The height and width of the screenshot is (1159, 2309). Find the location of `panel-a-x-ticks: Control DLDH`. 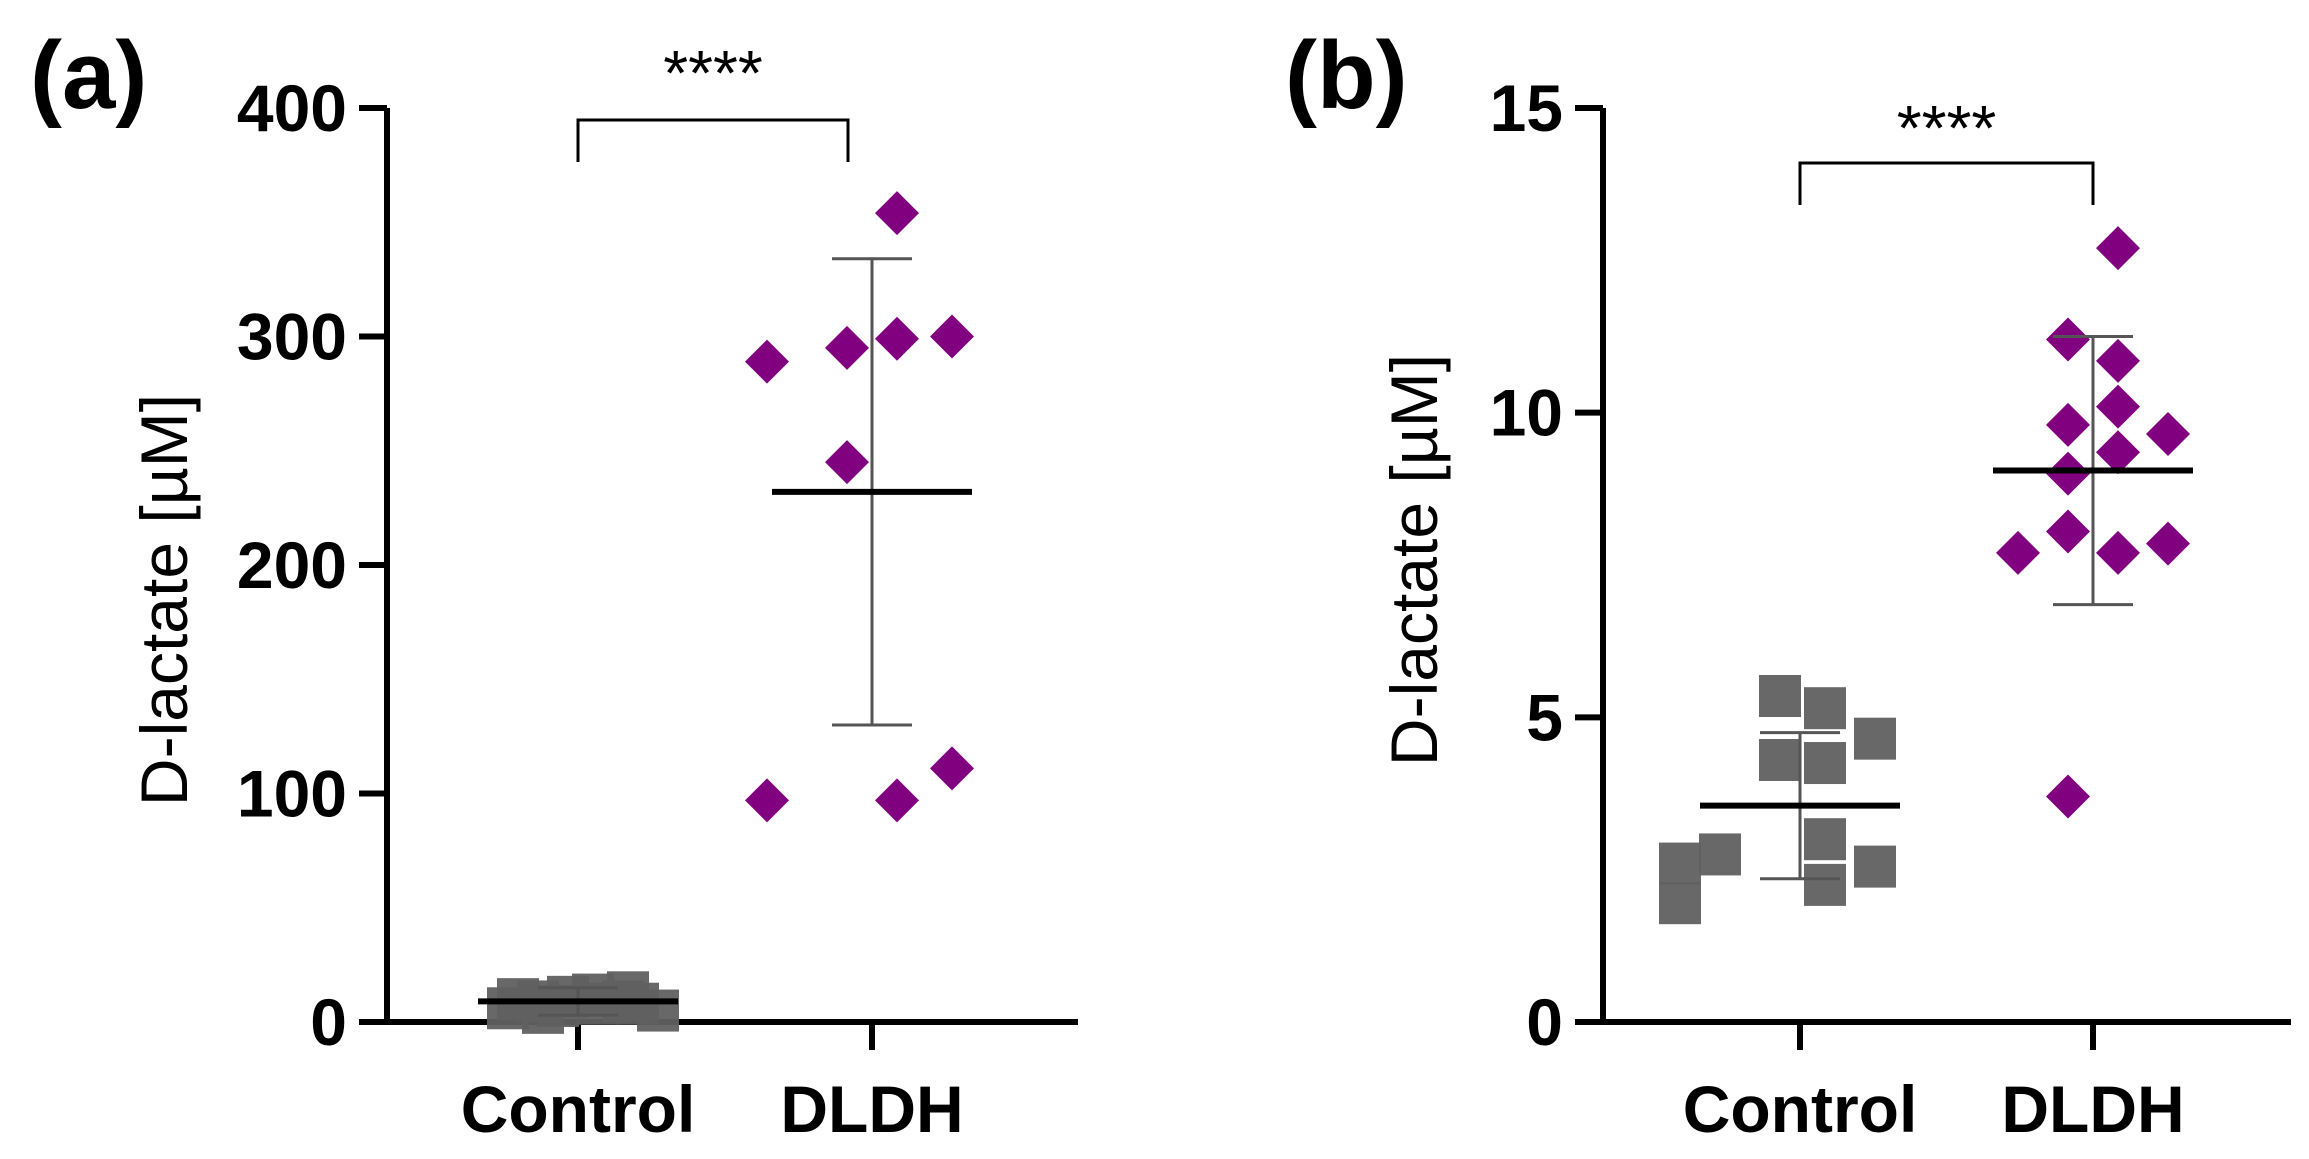

panel-a-x-ticks: Control DLDH is located at coordinates (712, 1084).